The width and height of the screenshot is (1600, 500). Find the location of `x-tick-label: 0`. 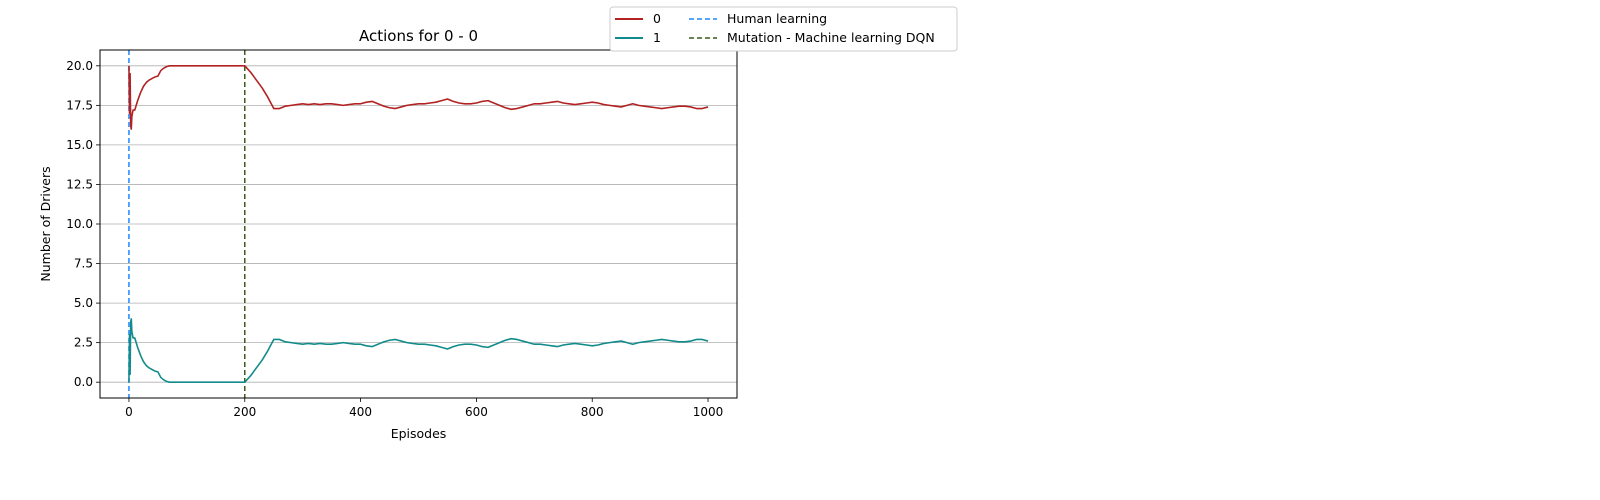

x-tick-label: 0 is located at coordinates (129, 412).